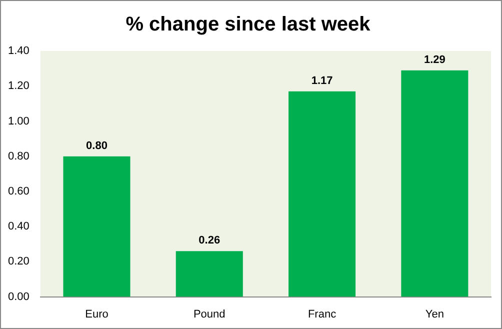  What do you see at coordinates (19, 262) in the screenshot?
I see `y-tick-label: 0.20` at bounding box center [19, 262].